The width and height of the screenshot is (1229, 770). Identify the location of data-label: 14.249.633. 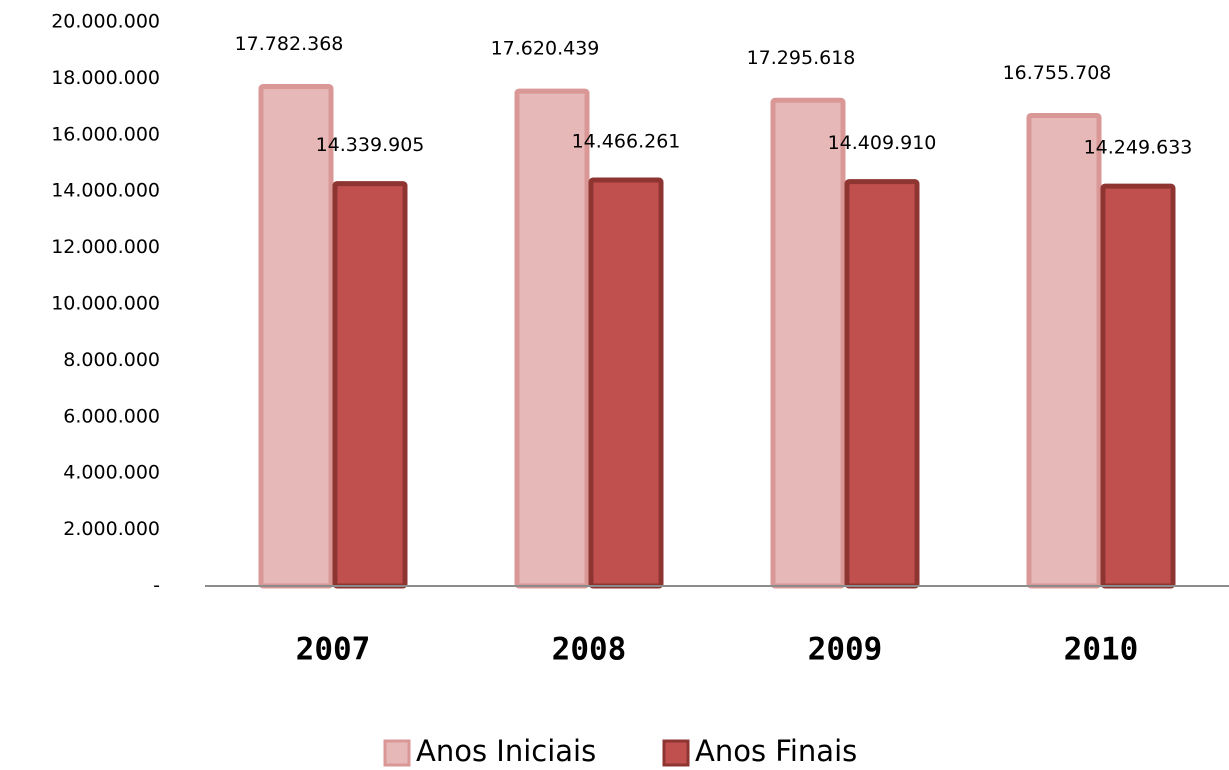
(1138, 148).